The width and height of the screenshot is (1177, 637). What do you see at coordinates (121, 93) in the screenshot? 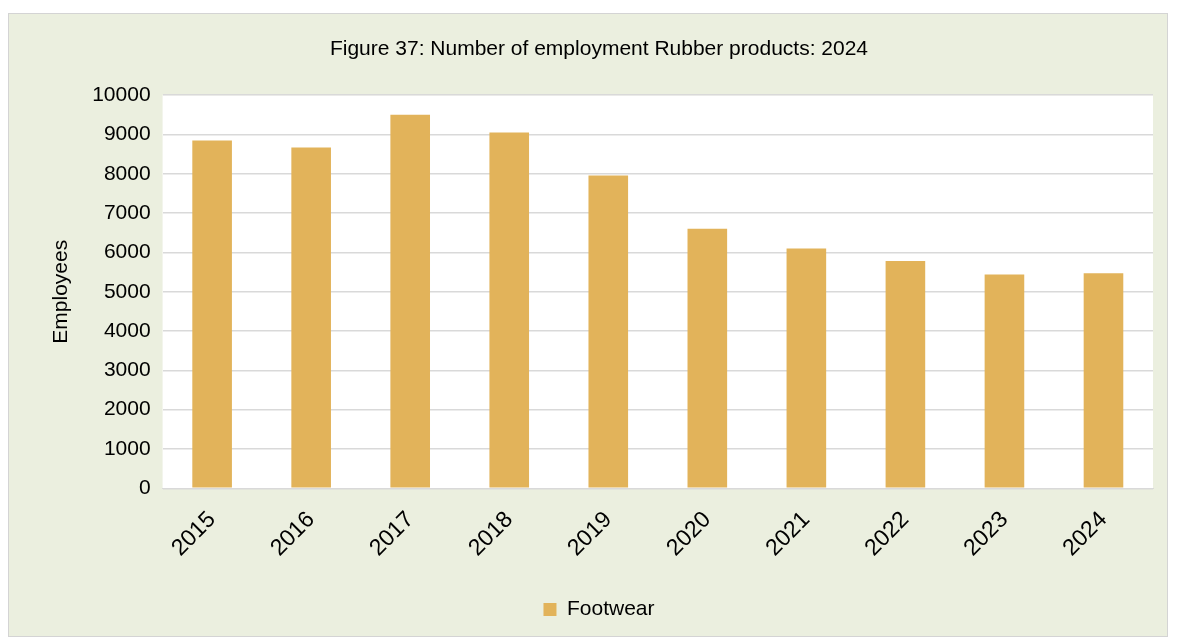
I see `y-tick-label: 10000` at bounding box center [121, 93].